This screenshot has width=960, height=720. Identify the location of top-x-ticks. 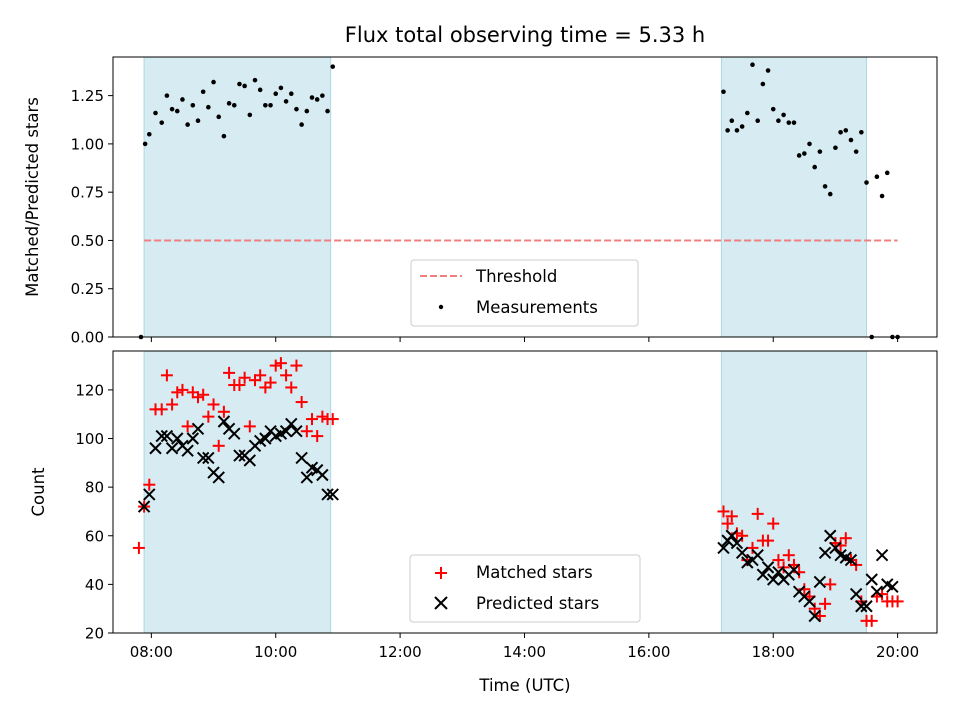
(524, 339).